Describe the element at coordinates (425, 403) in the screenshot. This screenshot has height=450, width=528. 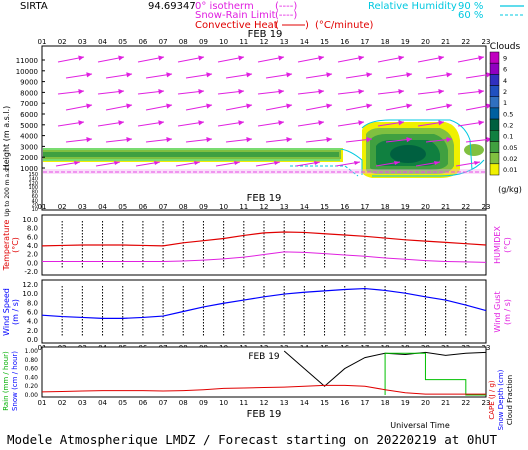
I see `hour-tick-label: 20` at that location.